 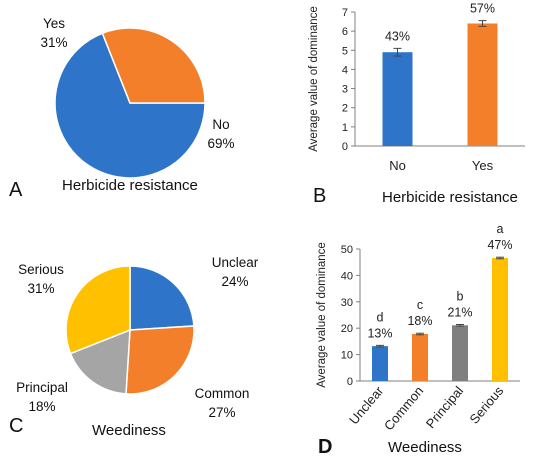 What do you see at coordinates (347, 276) in the screenshot?
I see `y-tick-label: 40` at bounding box center [347, 276].